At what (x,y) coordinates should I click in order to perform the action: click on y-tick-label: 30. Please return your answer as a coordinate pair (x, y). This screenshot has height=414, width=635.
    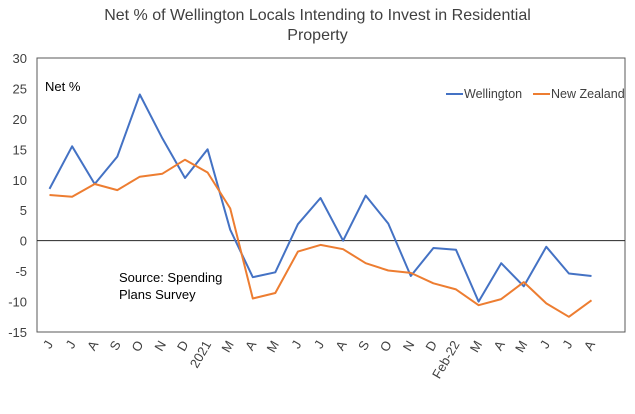
    Looking at the image, I should click on (20, 58).